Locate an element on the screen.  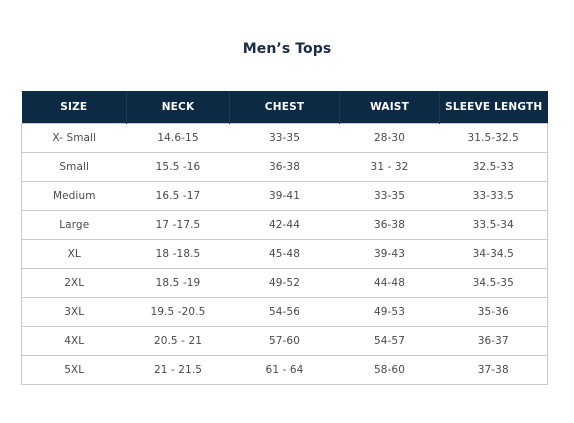
cell-neck: 16.5 -17 is located at coordinates (178, 195).